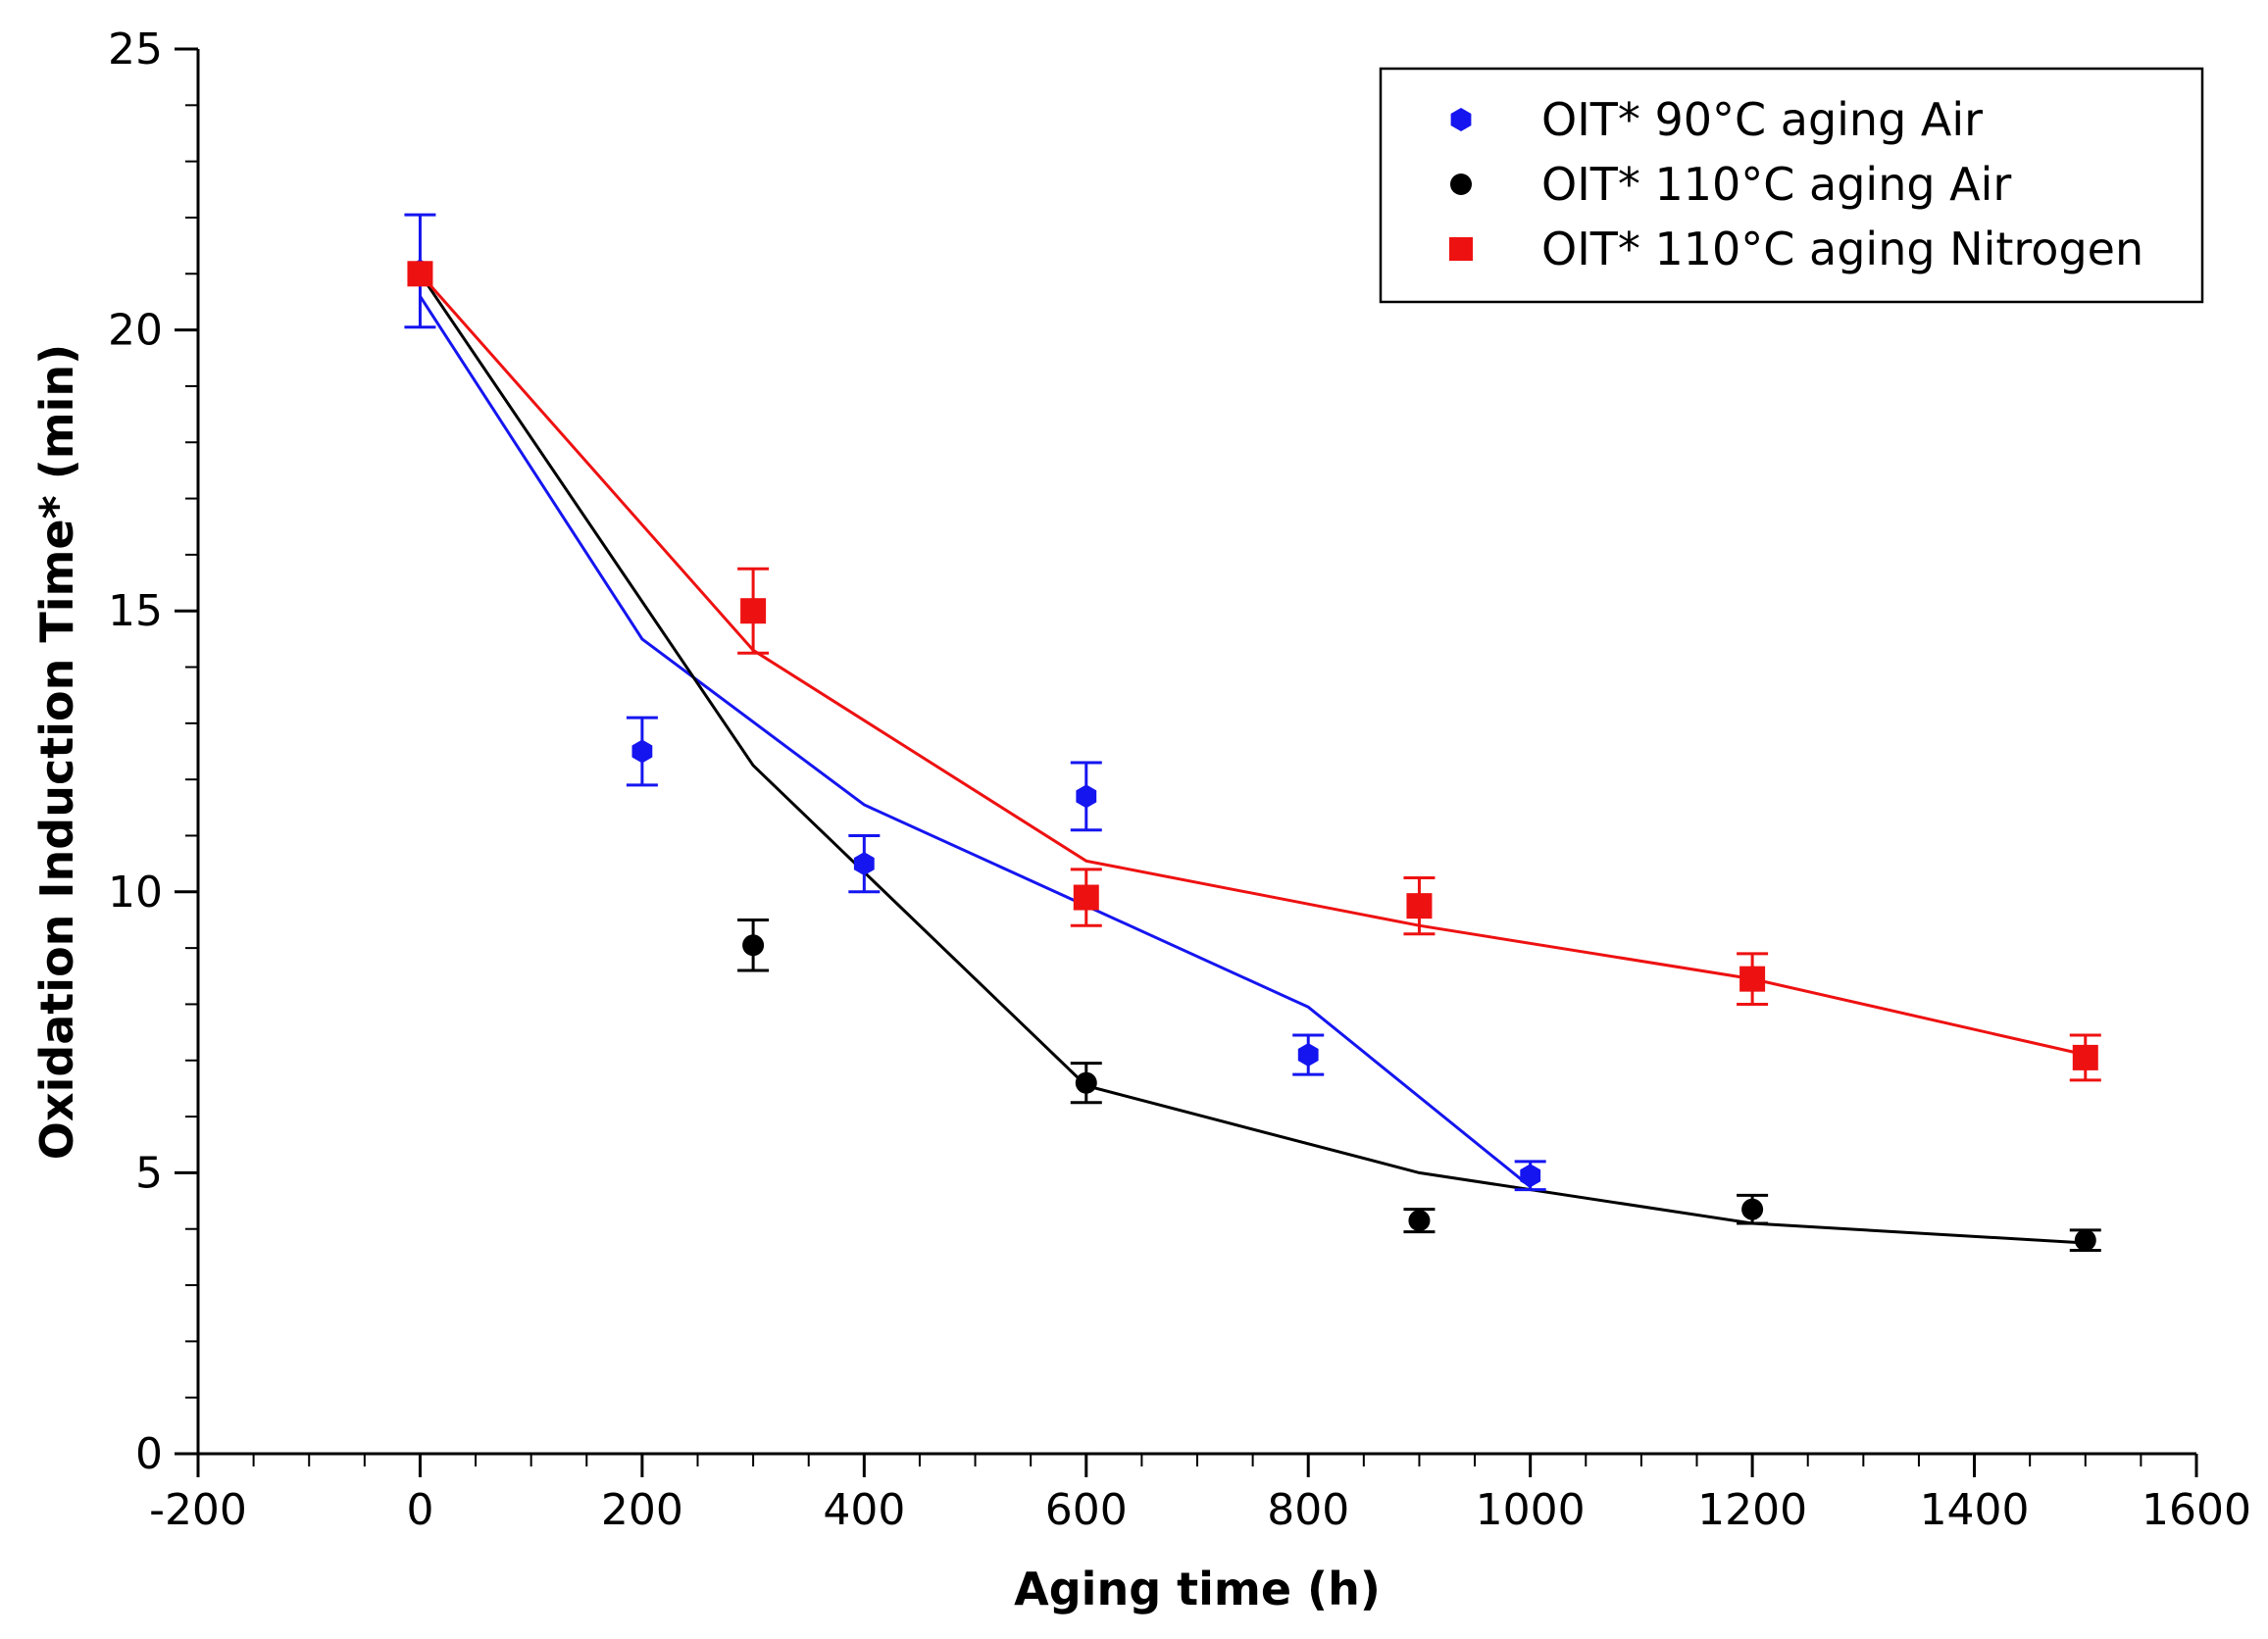 Image resolution: width=2268 pixels, height=1639 pixels. I want to click on x-ticks: -200 0 200 400 600 800 1000 1200 1400 1600, so click(1200, 1495).